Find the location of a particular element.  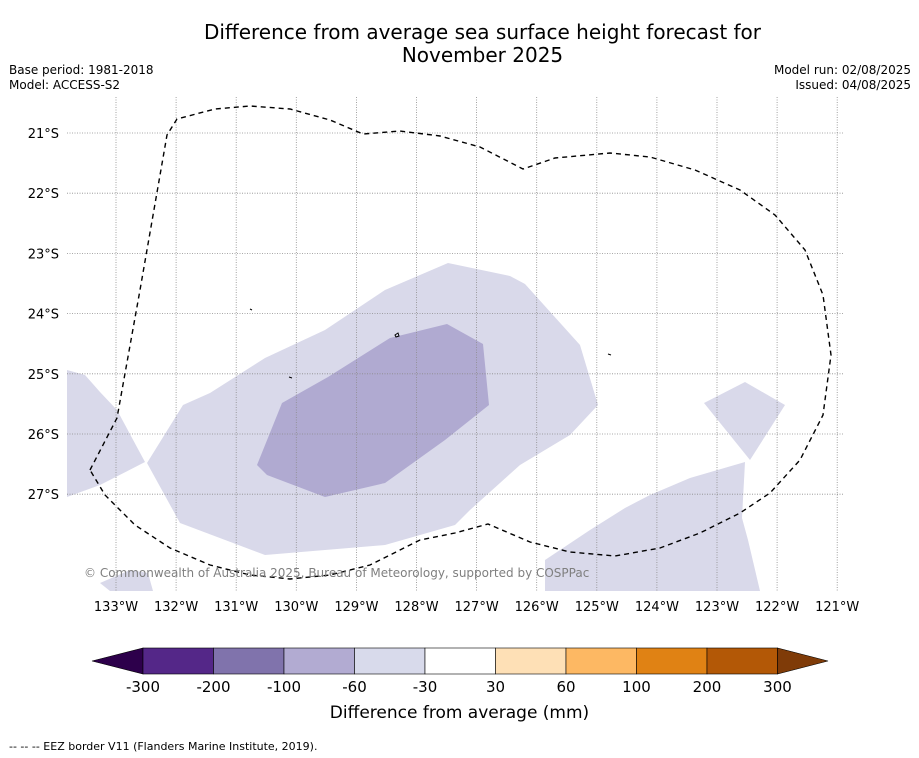

longitude-label: 132°W is located at coordinates (176, 607).